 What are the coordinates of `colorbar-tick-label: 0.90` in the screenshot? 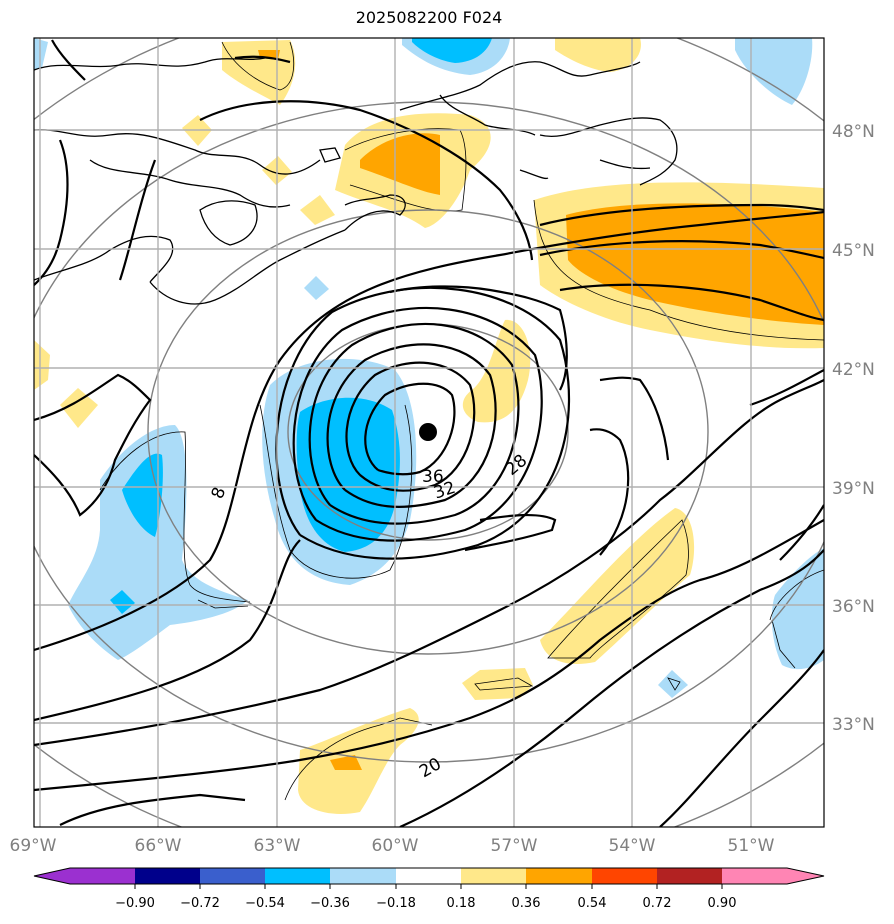 It's located at (722, 903).